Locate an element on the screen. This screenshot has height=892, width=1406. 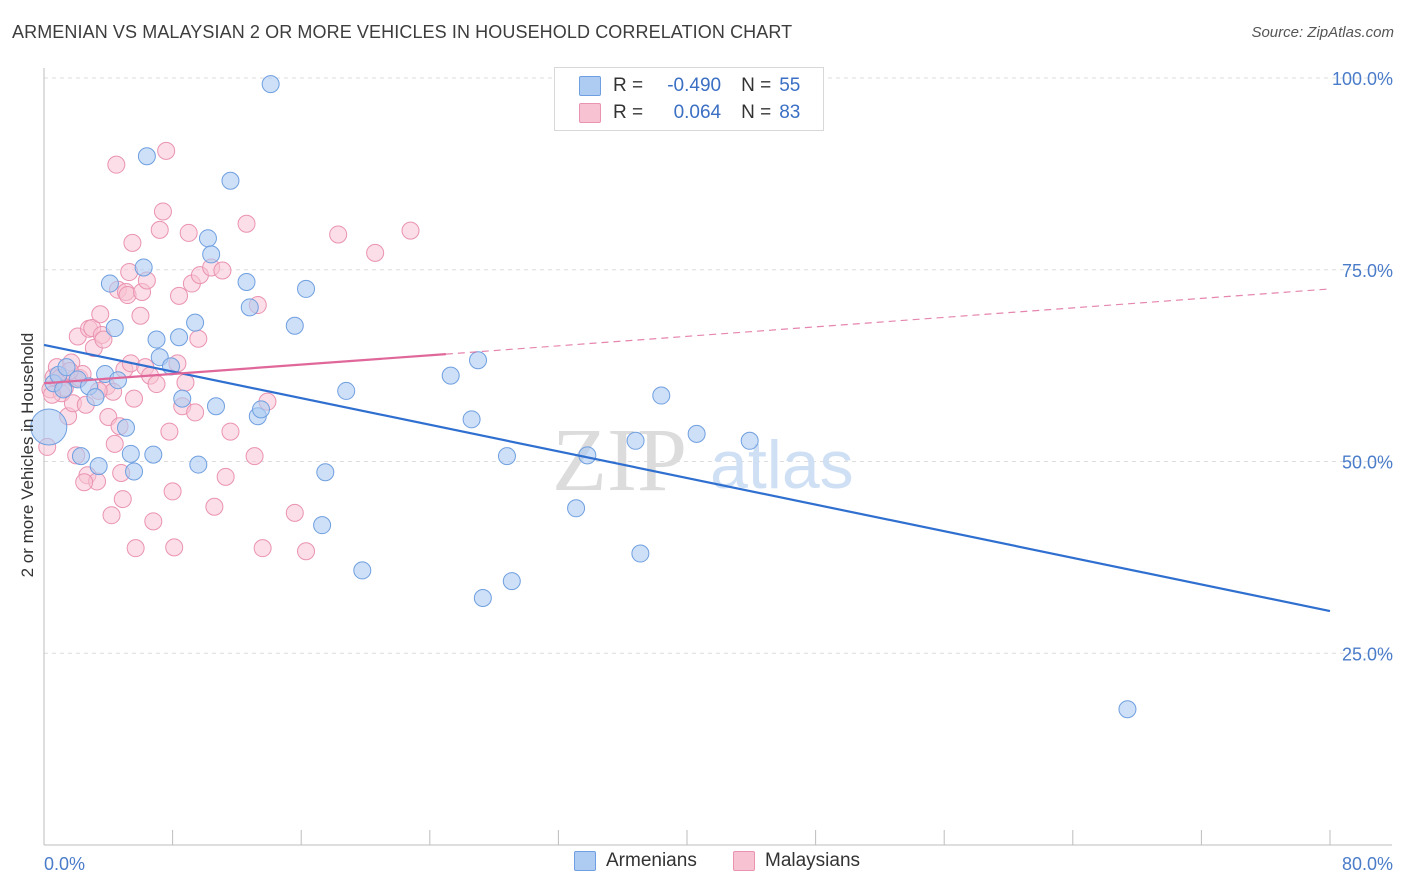
malaysian-trend-extension is located at coordinates (888, 321).